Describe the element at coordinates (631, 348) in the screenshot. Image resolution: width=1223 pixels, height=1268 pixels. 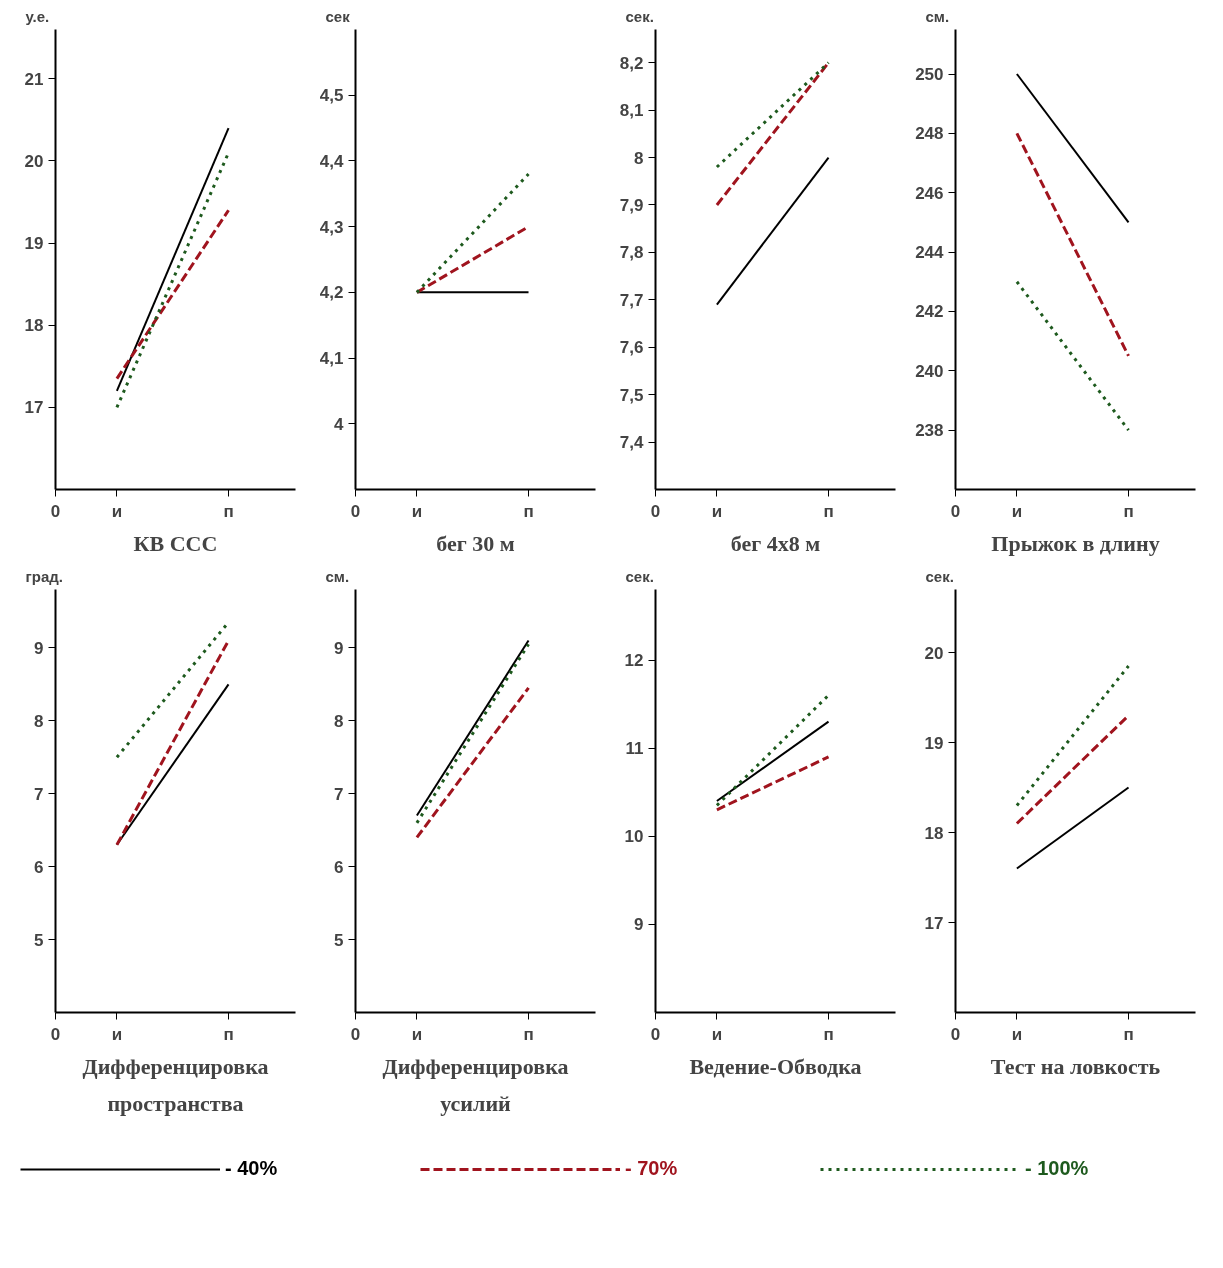
I see `y-tick-label: 7,6` at that location.